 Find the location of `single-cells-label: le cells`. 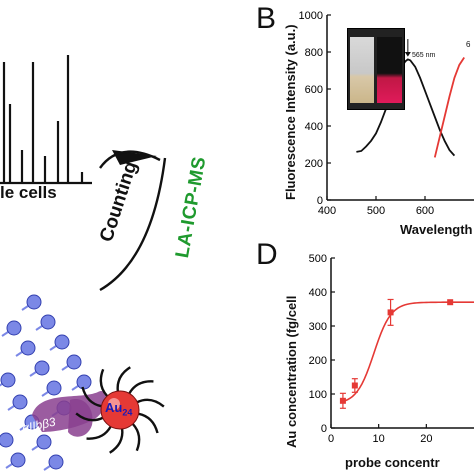

single-cells-label: le cells is located at coordinates (28, 192).